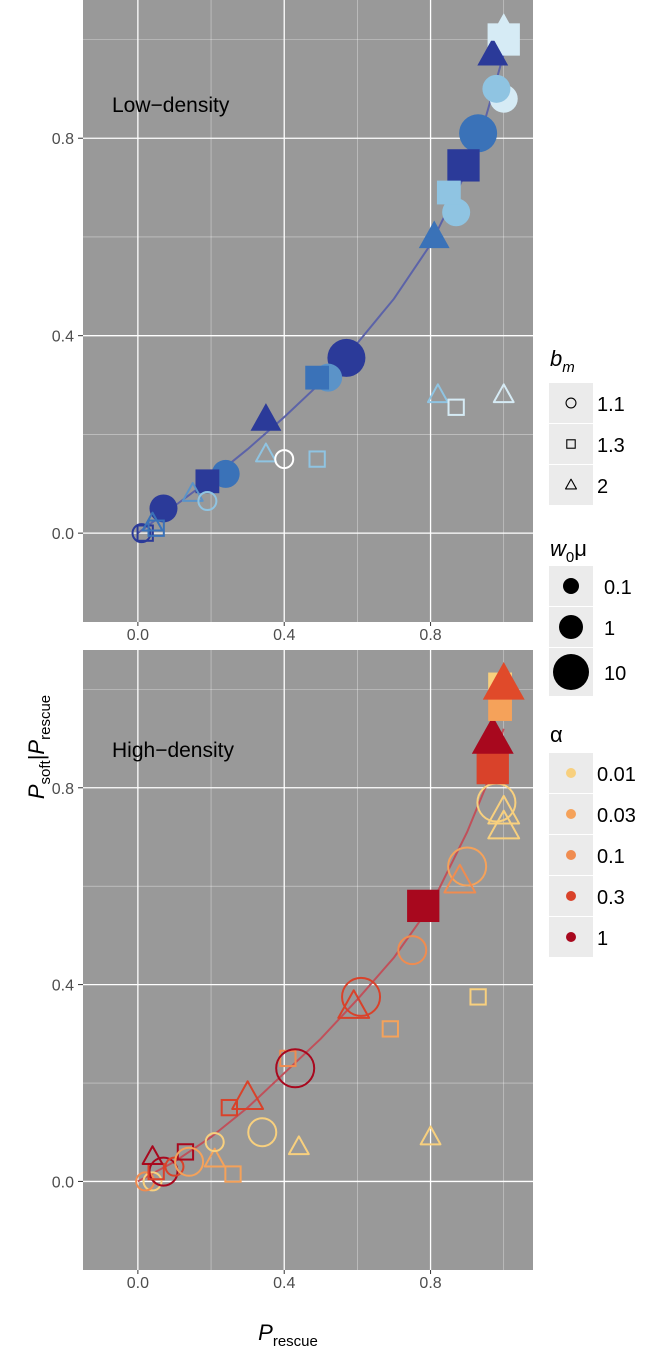 Image resolution: width=659 pixels, height=1358 pixels. Describe the element at coordinates (611, 898) in the screenshot. I see `legend-alpha-label: 0.3` at that location.